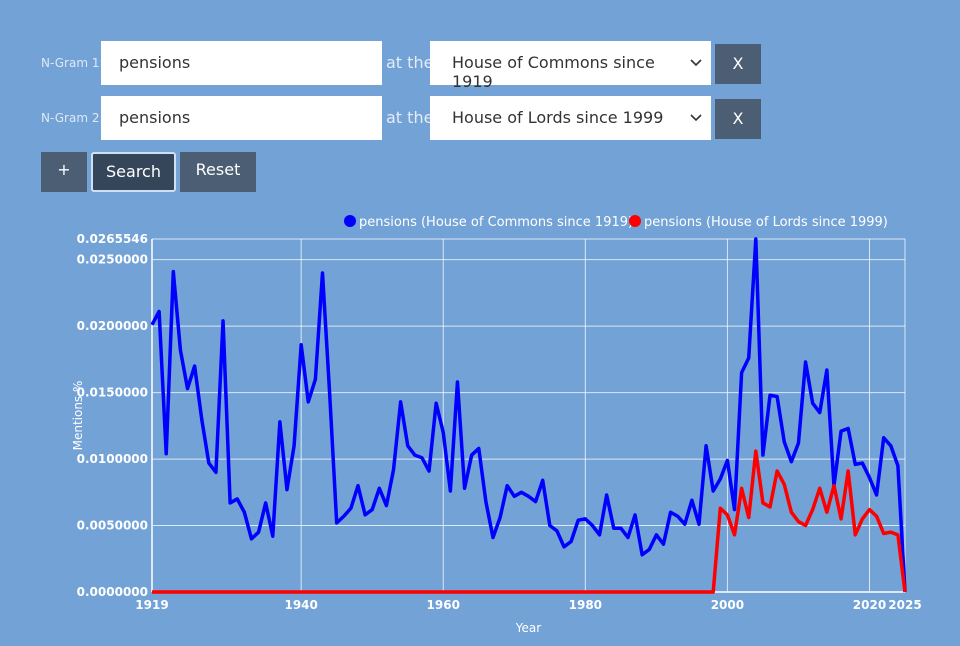  What do you see at coordinates (112, 459) in the screenshot?
I see `y-tick-label: 0.0100000` at bounding box center [112, 459].